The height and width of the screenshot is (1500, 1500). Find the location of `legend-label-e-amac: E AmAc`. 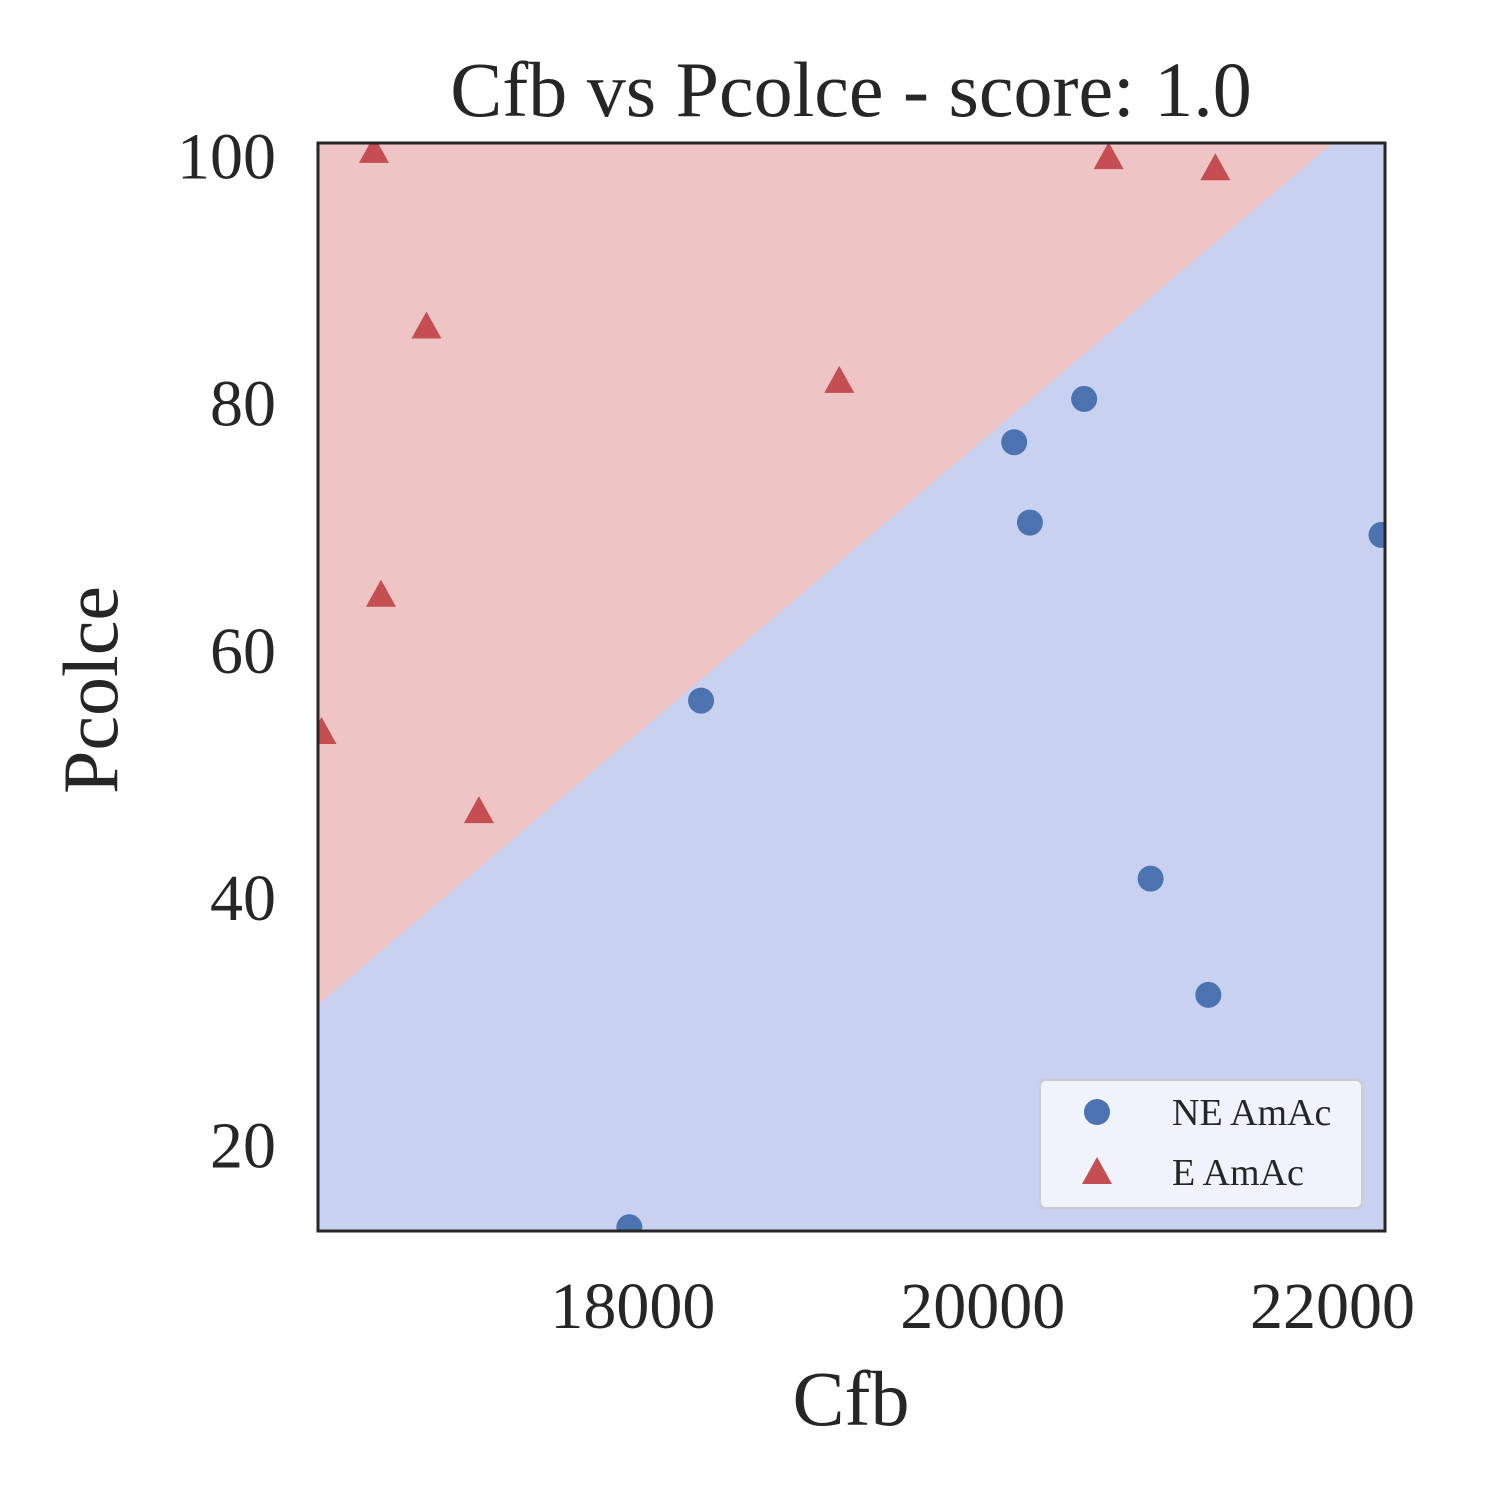

legend-label-e-amac: E AmAc is located at coordinates (1238, 1173).